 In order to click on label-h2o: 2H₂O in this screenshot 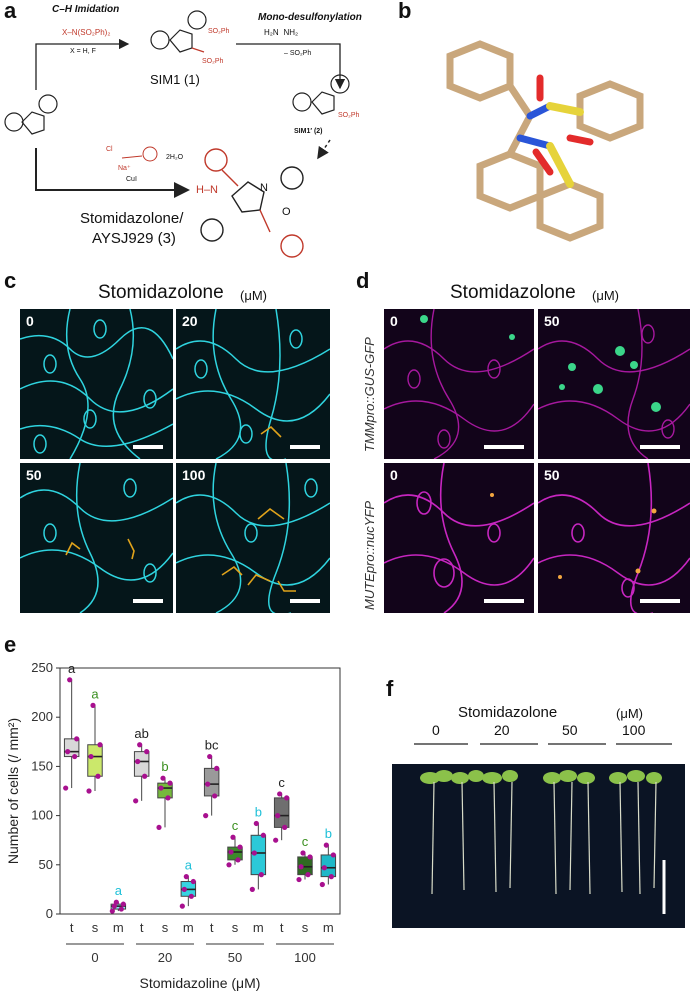, I will do `click(175, 157)`.